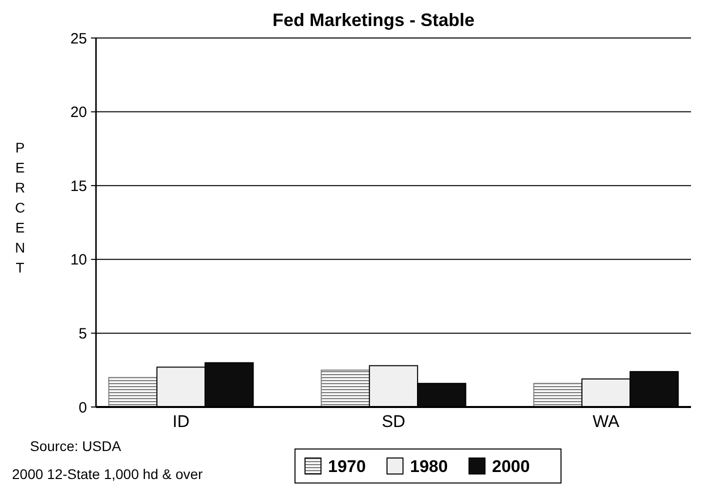 Image resolution: width=709 pixels, height=495 pixels. What do you see at coordinates (78, 113) in the screenshot?
I see `y-tick-label: 20` at bounding box center [78, 113].